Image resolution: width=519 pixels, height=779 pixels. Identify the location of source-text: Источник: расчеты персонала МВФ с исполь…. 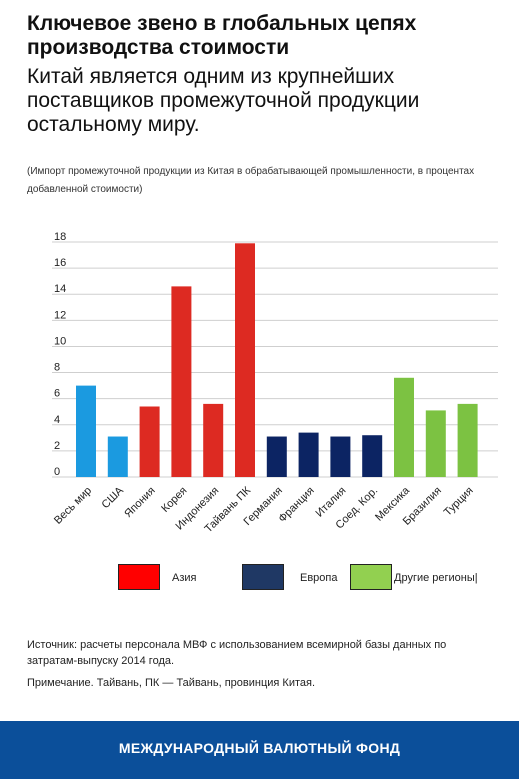
(237, 653).